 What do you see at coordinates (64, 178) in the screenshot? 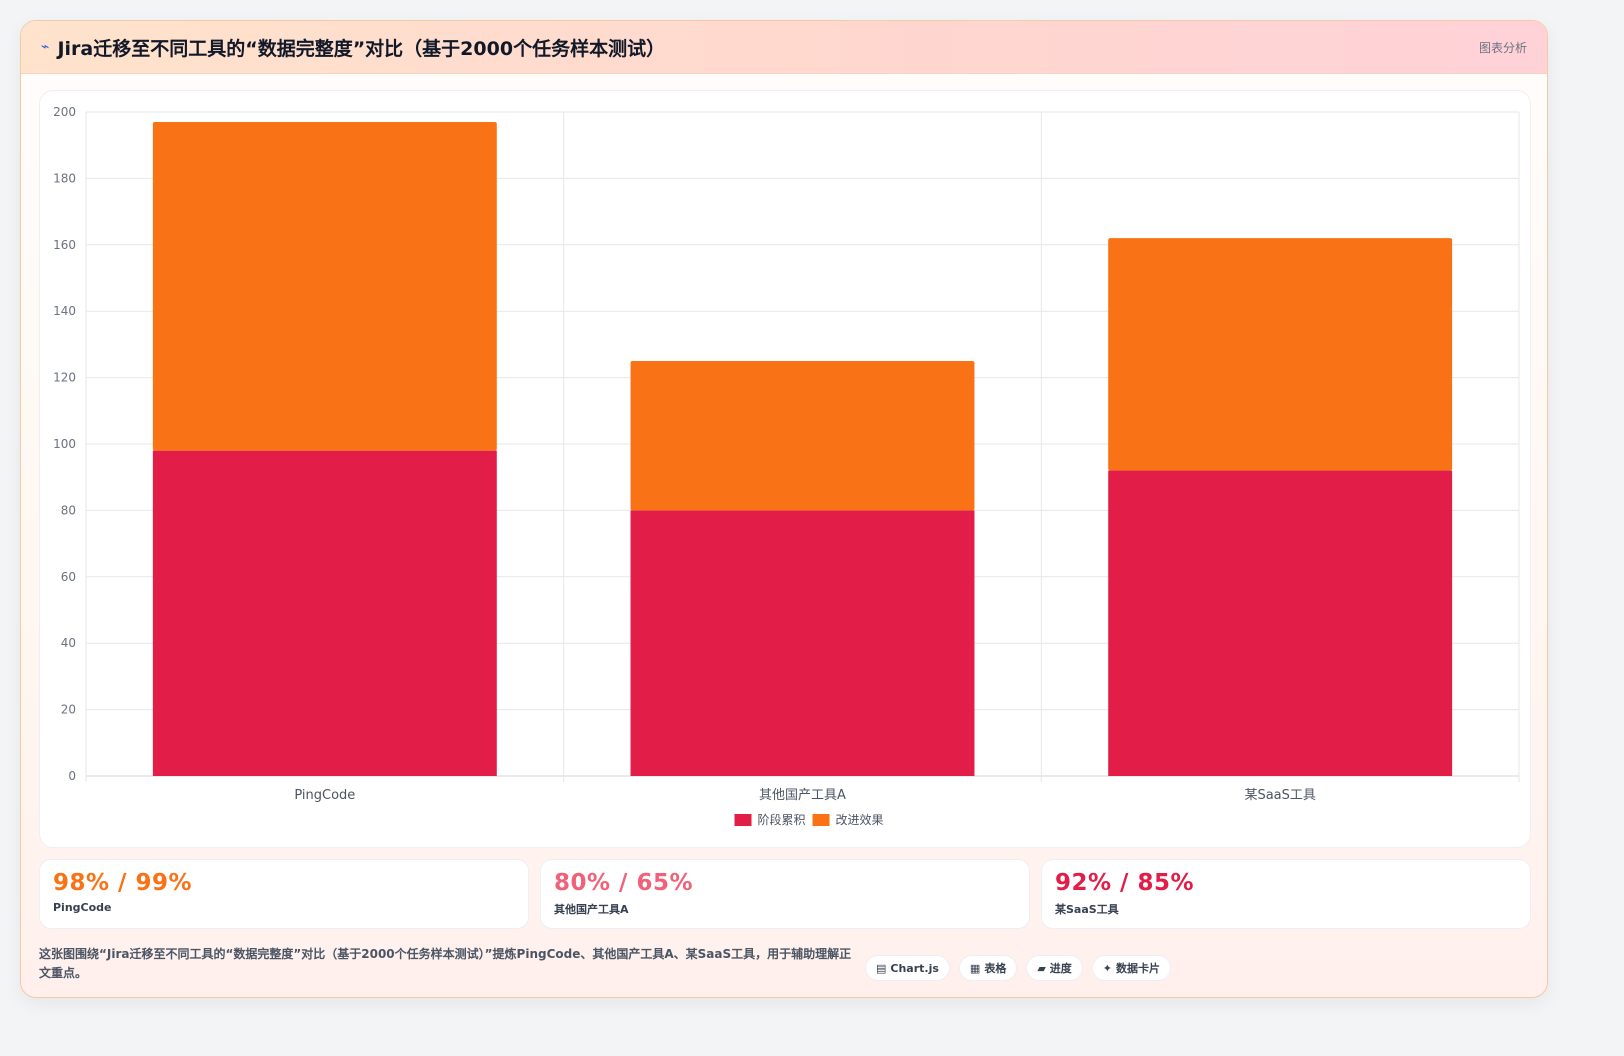
I see `y-tick-label: 180` at bounding box center [64, 178].